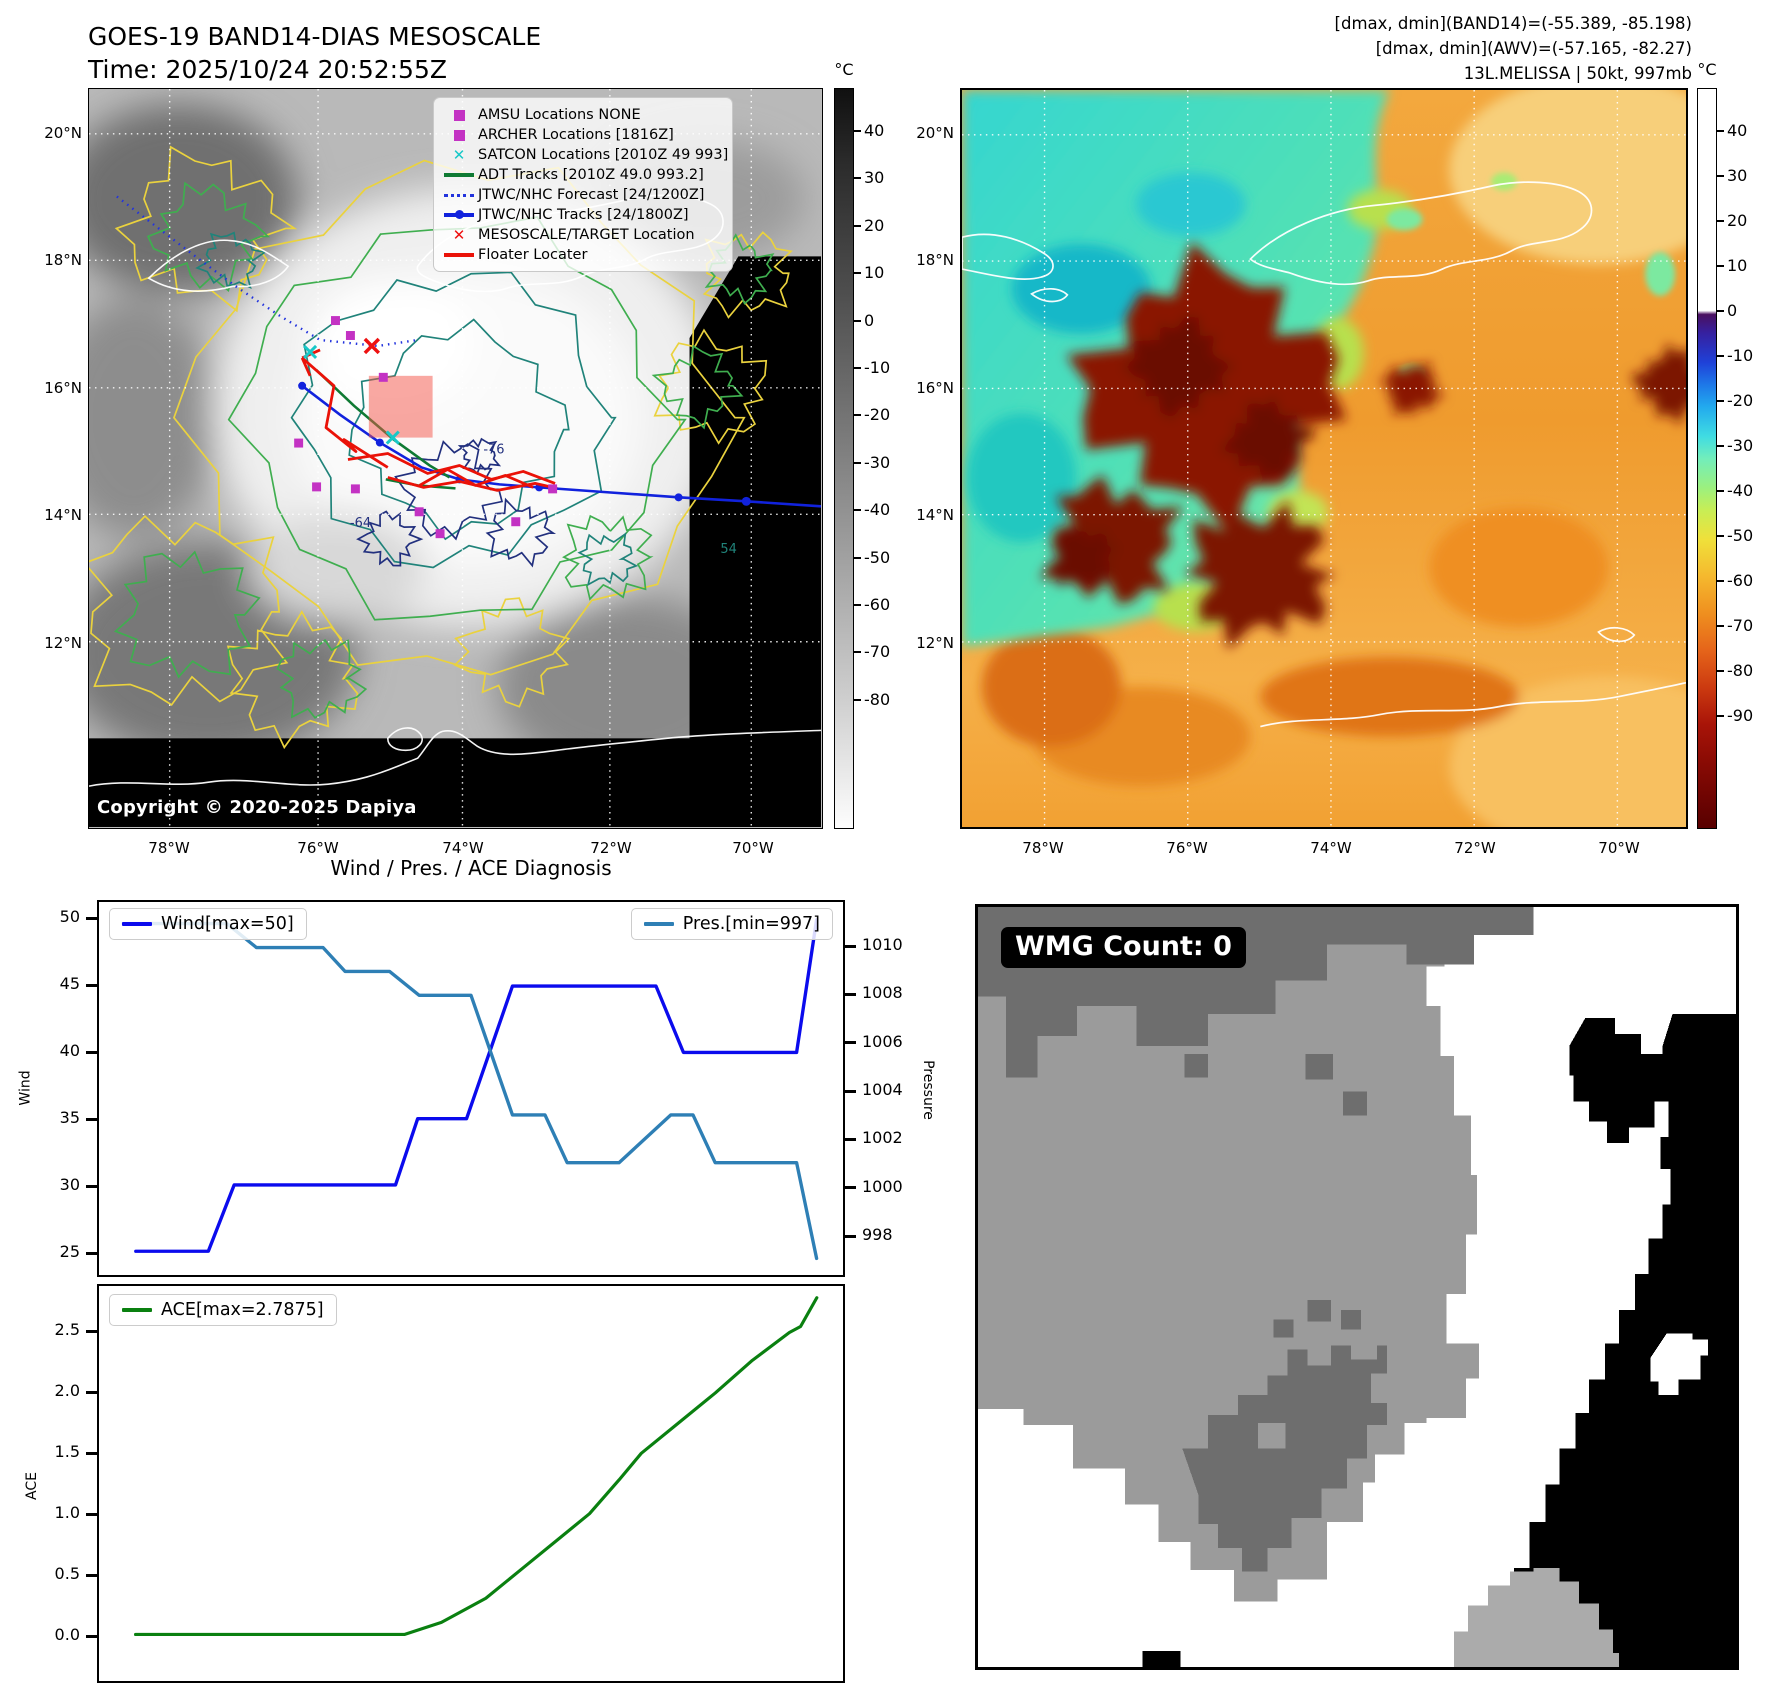 The height and width of the screenshot is (1690, 1792). I want to click on ace-tick-label: 1.0, so click(67, 1512).